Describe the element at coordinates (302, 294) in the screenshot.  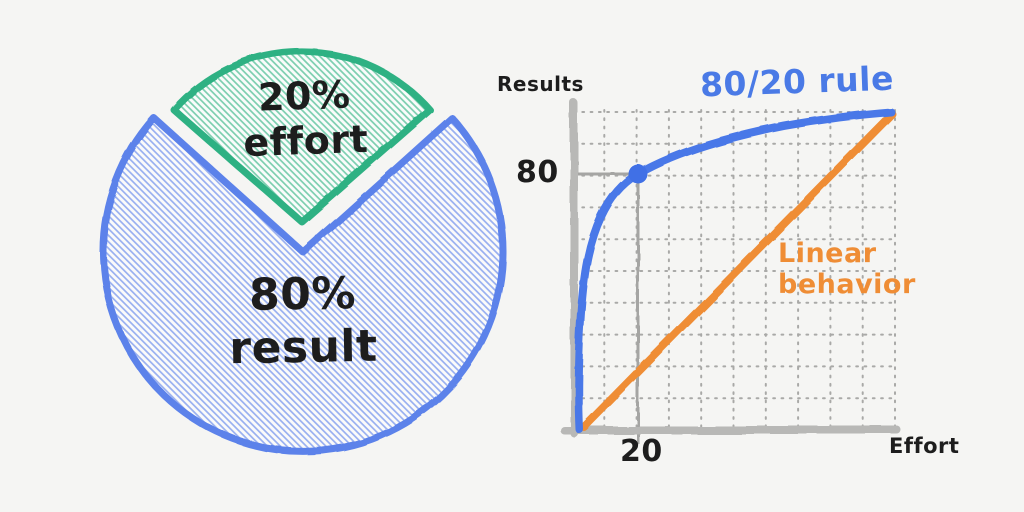
I see `pie-slice-80-value: 80%` at that location.